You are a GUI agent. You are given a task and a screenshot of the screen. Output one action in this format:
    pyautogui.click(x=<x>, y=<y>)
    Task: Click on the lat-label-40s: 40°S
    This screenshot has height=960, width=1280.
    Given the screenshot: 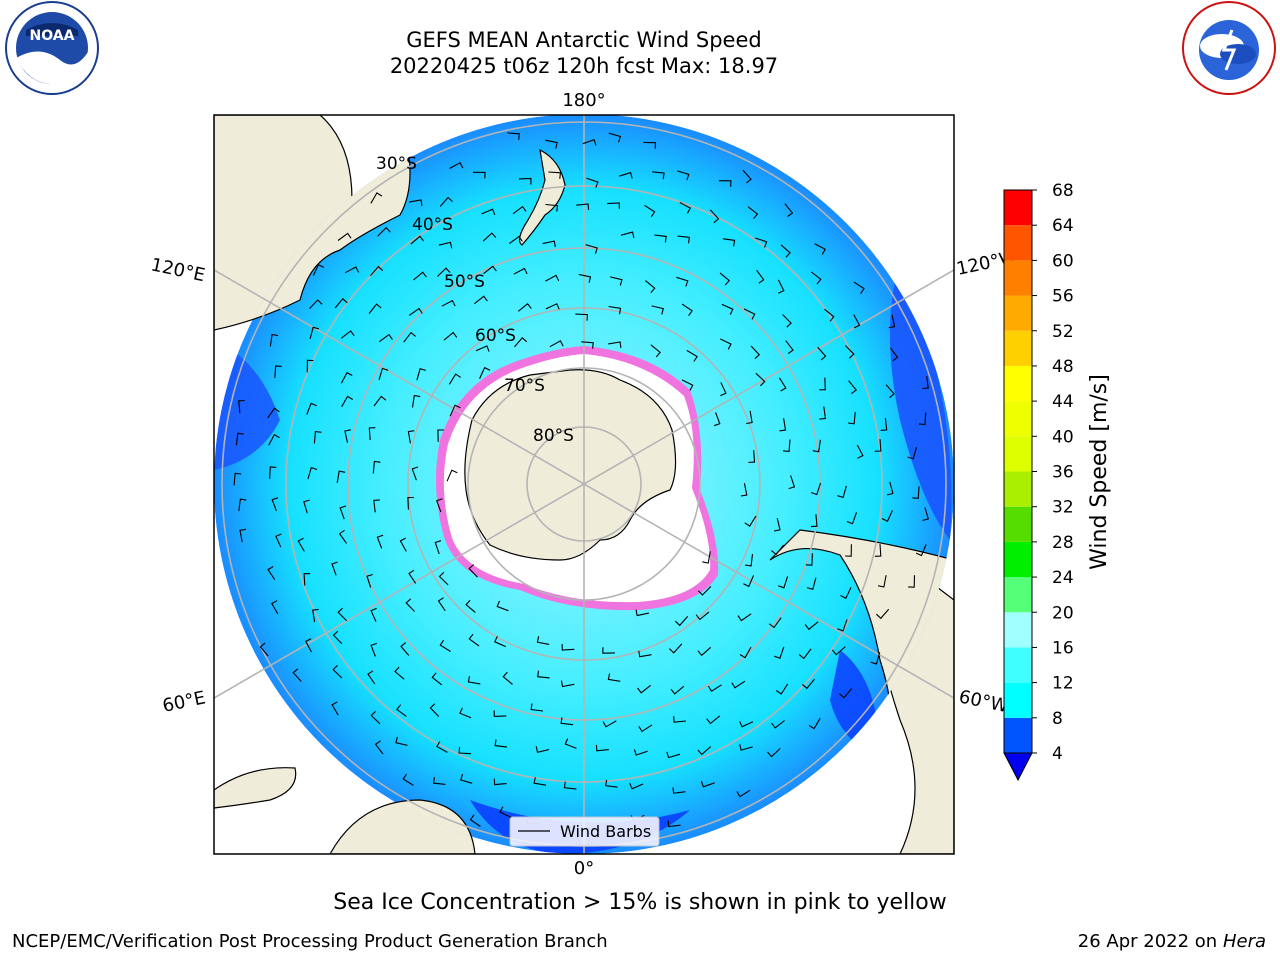 What is the action you would take?
    pyautogui.click(x=432, y=225)
    